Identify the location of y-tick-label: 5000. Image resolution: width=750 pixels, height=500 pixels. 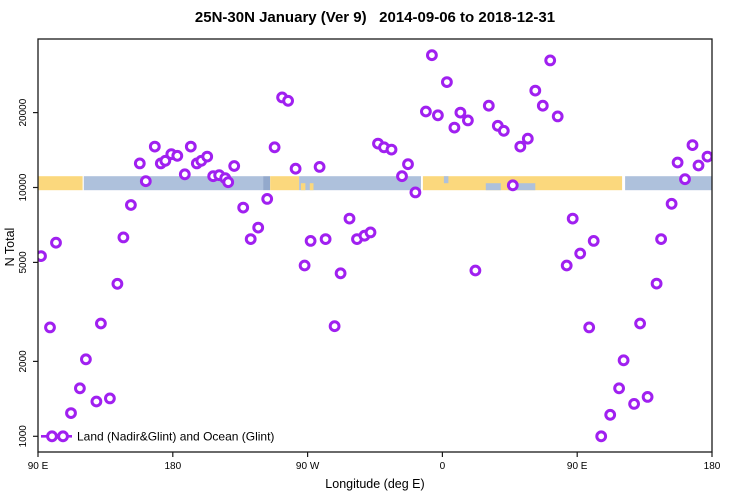
(23, 262).